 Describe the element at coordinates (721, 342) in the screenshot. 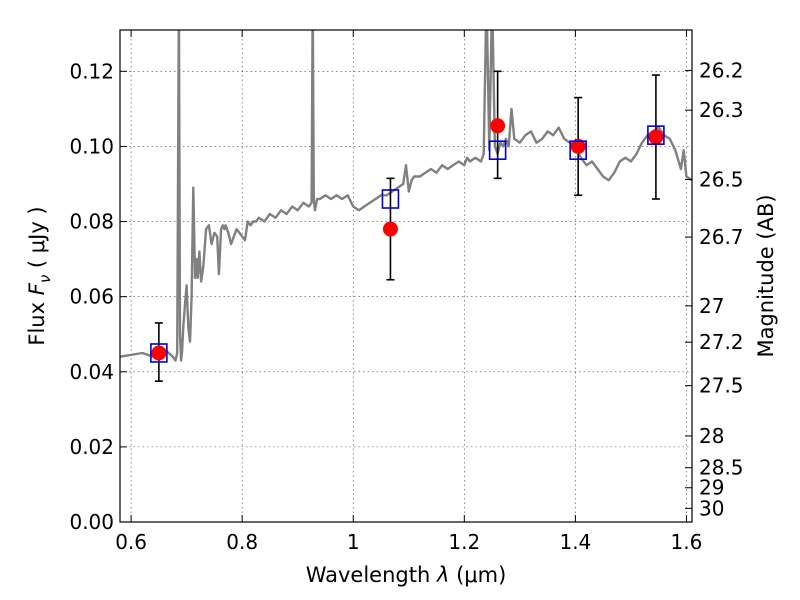

I see `magnitude-tick-label: 27.2` at that location.